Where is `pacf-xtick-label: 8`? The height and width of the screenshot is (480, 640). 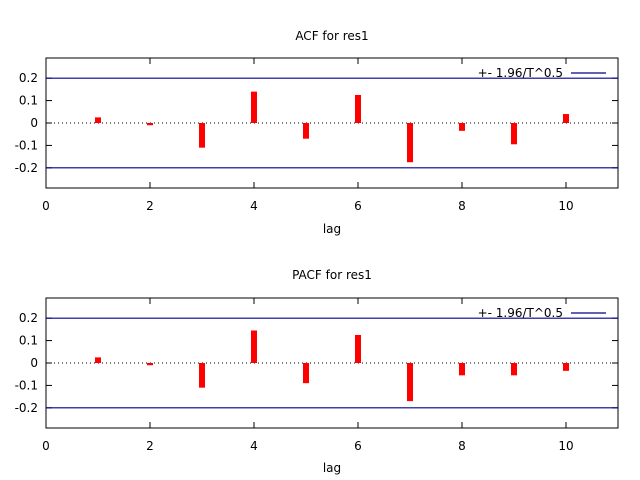
pacf-xtick-label: 8 is located at coordinates (462, 446).